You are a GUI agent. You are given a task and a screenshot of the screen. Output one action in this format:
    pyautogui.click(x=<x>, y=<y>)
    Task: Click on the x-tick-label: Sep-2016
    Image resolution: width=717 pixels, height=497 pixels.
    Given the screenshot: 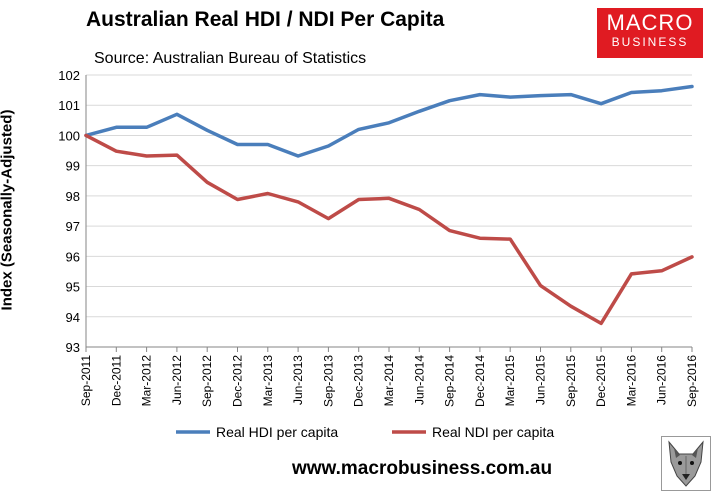 What is the action you would take?
    pyautogui.click(x=692, y=381)
    